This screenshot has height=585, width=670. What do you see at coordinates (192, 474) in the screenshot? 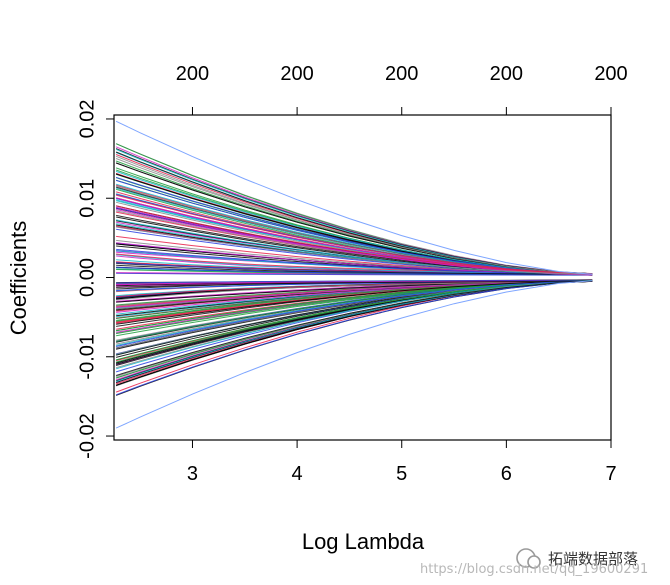
I see `x-tick-label: 3` at bounding box center [192, 474].